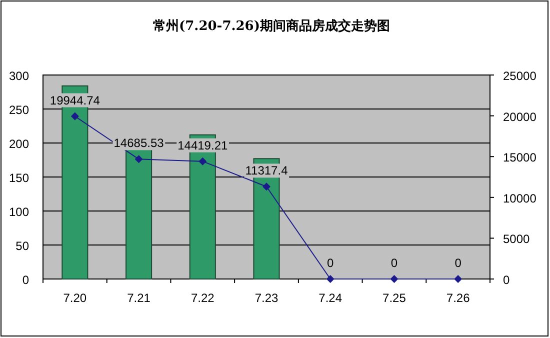 This screenshot has height=338, width=550. Describe the element at coordinates (266, 171) in the screenshot. I see `data-label: 11317.4` at that location.